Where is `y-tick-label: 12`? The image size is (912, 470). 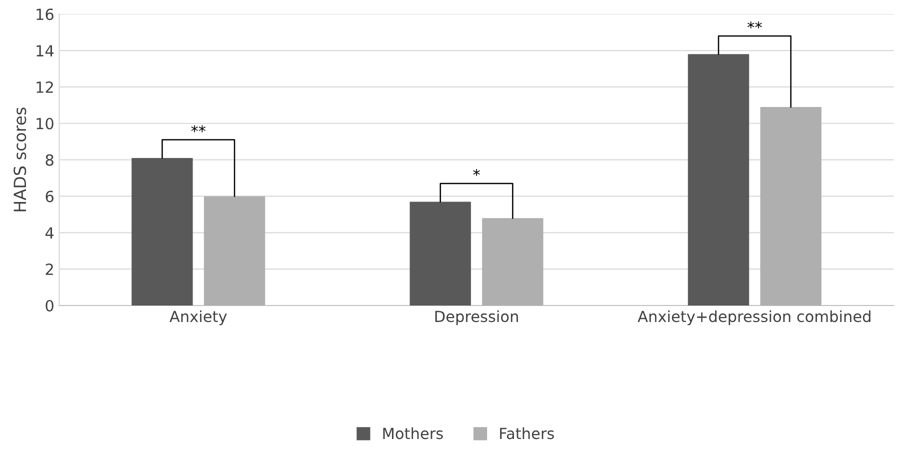 y-tick-label: 12 is located at coordinates (44, 87).